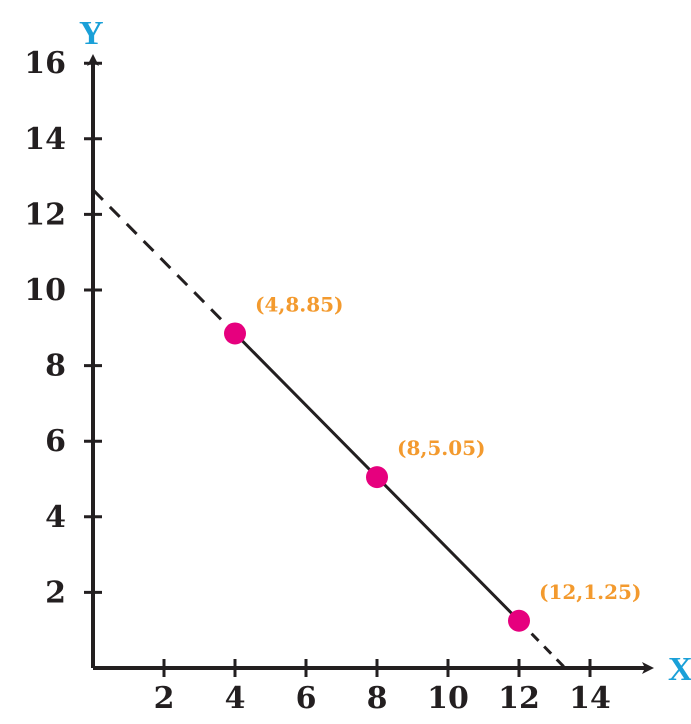 Image resolution: width=691 pixels, height=724 pixels. What do you see at coordinates (55, 517) in the screenshot?
I see `y-tick-label: 4` at bounding box center [55, 517].